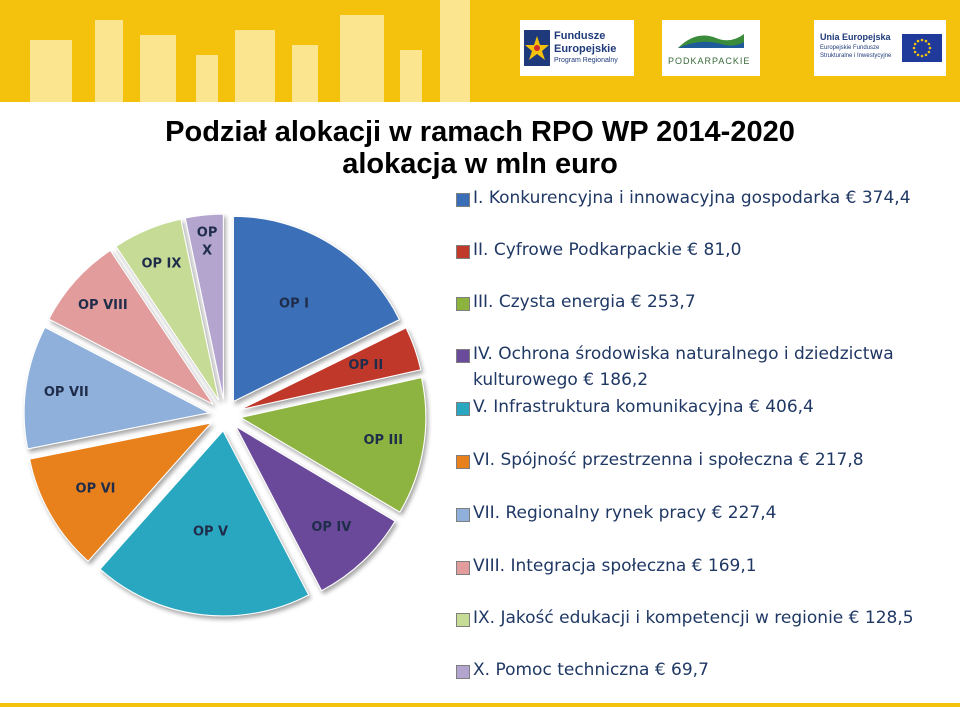  What do you see at coordinates (615, 566) in the screenshot?
I see `legend-label: VIII. Integracja społeczna € 169,1` at bounding box center [615, 566].